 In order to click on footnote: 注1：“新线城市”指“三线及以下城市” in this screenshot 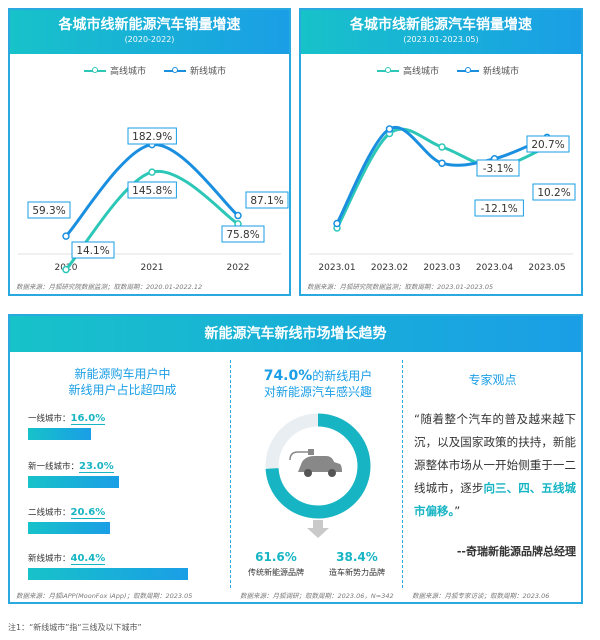, I will do `click(75, 627)`.